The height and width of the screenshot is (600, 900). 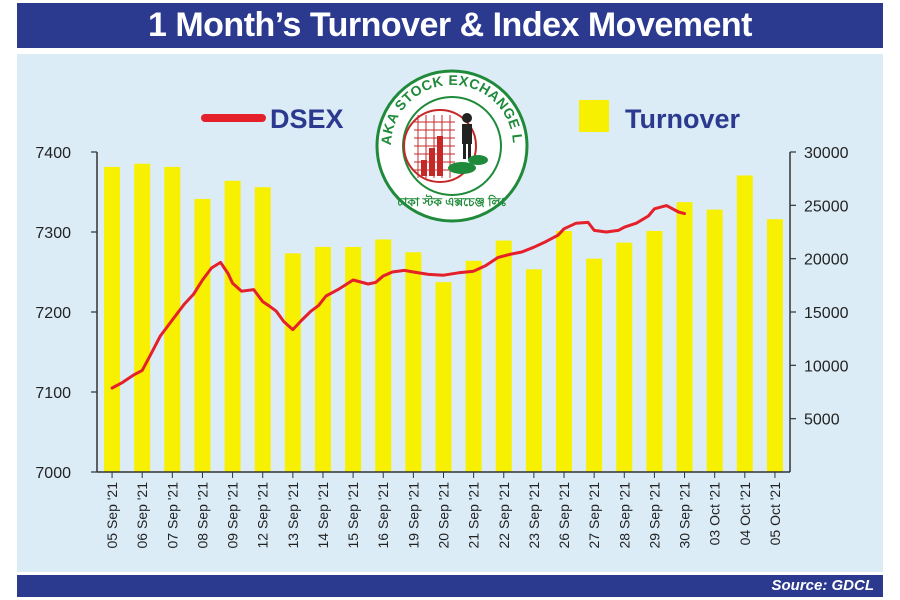 I want to click on x-tick-label: 15 Sep '21, so click(x=353, y=515).